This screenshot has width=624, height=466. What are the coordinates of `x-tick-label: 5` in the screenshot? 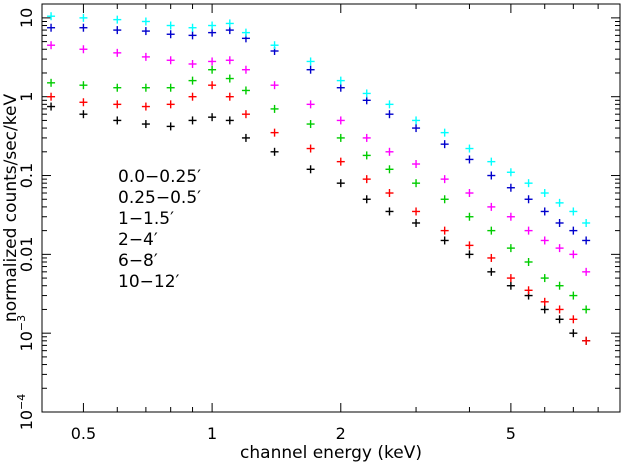 It's located at (511, 433).